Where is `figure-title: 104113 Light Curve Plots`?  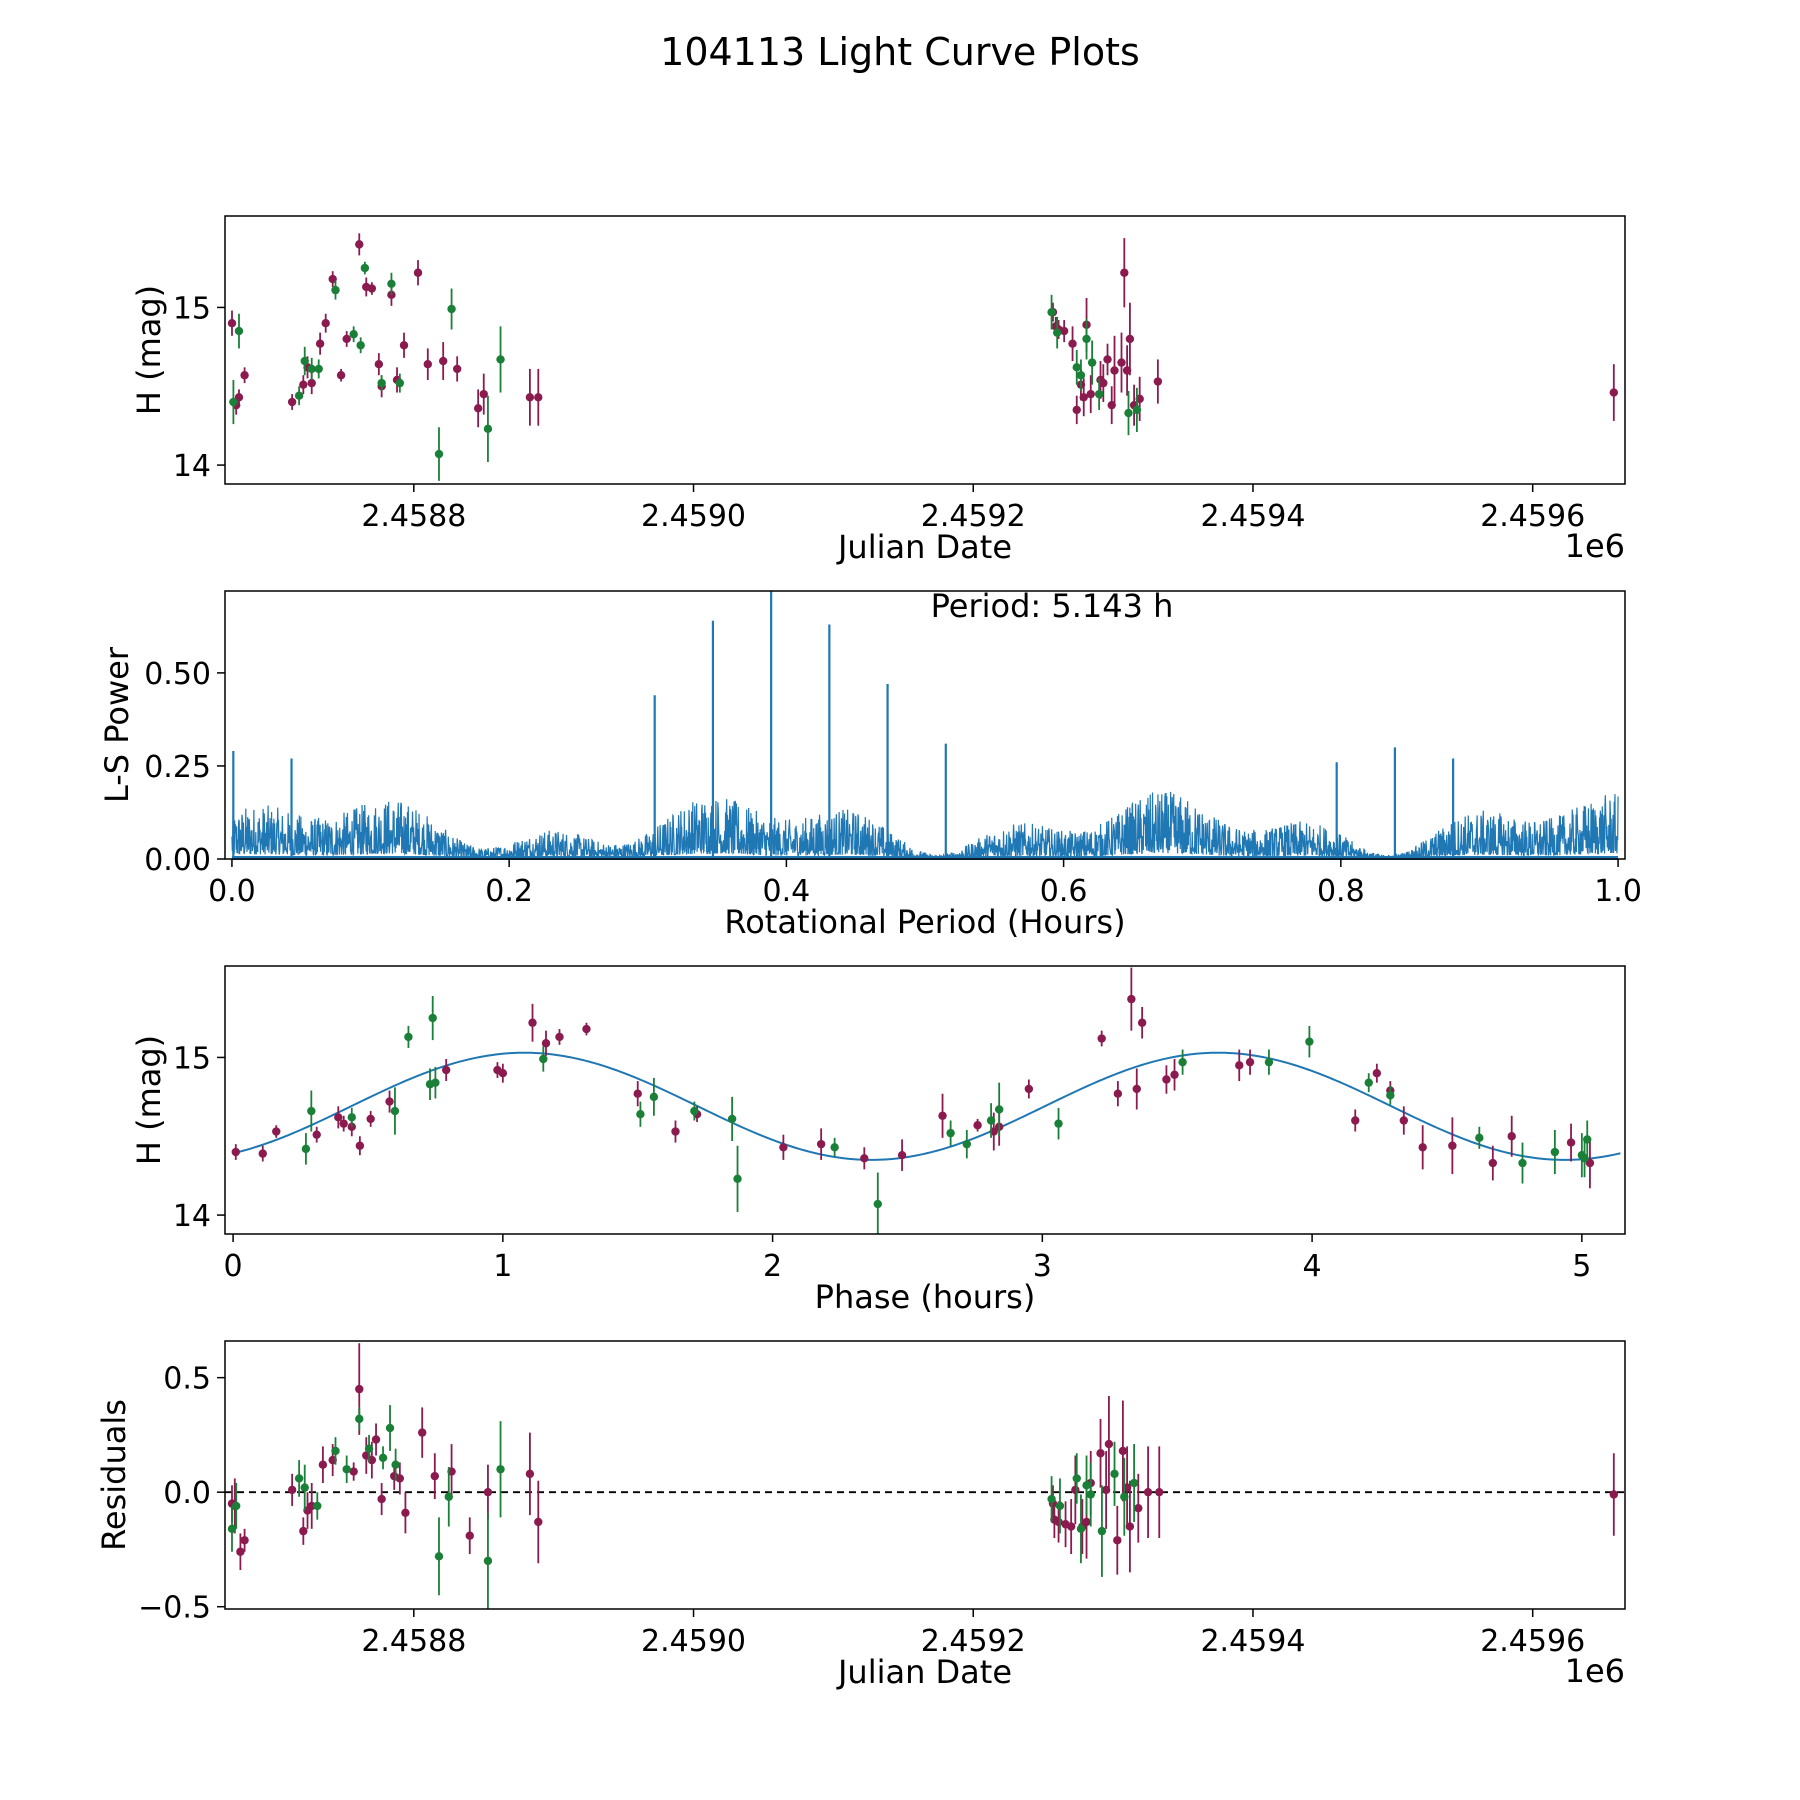
figure-title: 104113 Light Curve Plots is located at coordinates (900, 52).